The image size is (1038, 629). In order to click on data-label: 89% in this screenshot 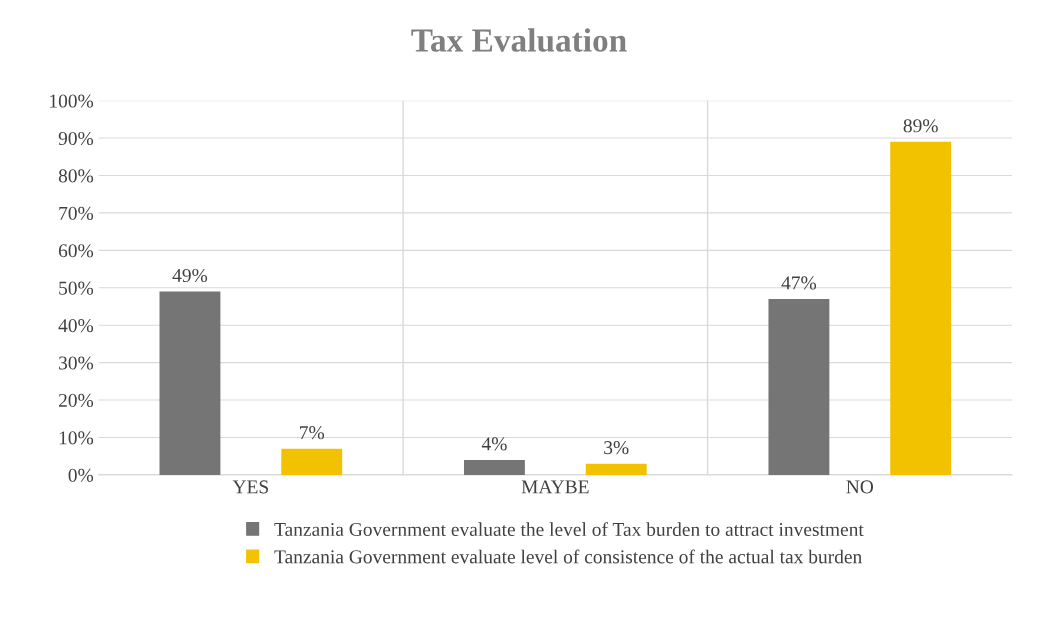, I will do `click(920, 126)`.